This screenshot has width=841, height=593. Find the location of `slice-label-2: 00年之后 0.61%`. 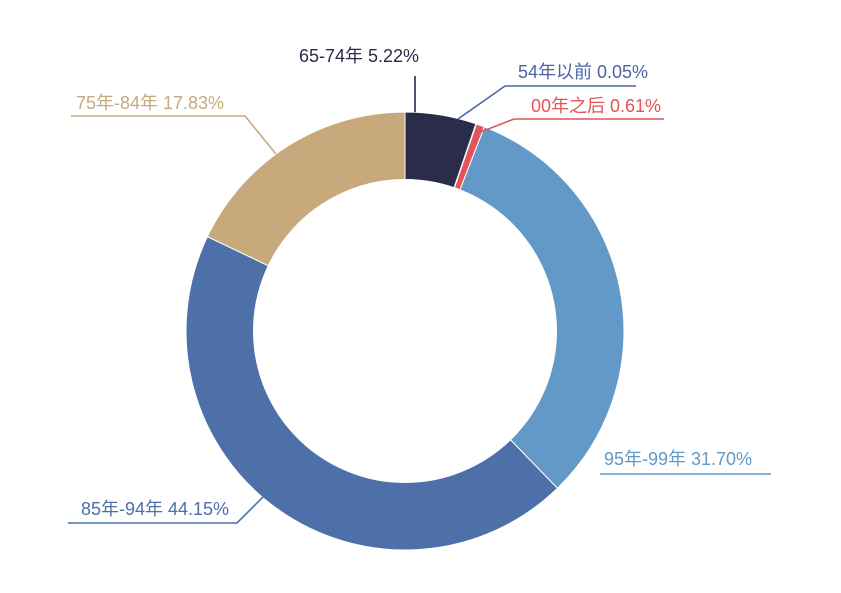

slice-label-2: 00年之后 0.61% is located at coordinates (596, 106).